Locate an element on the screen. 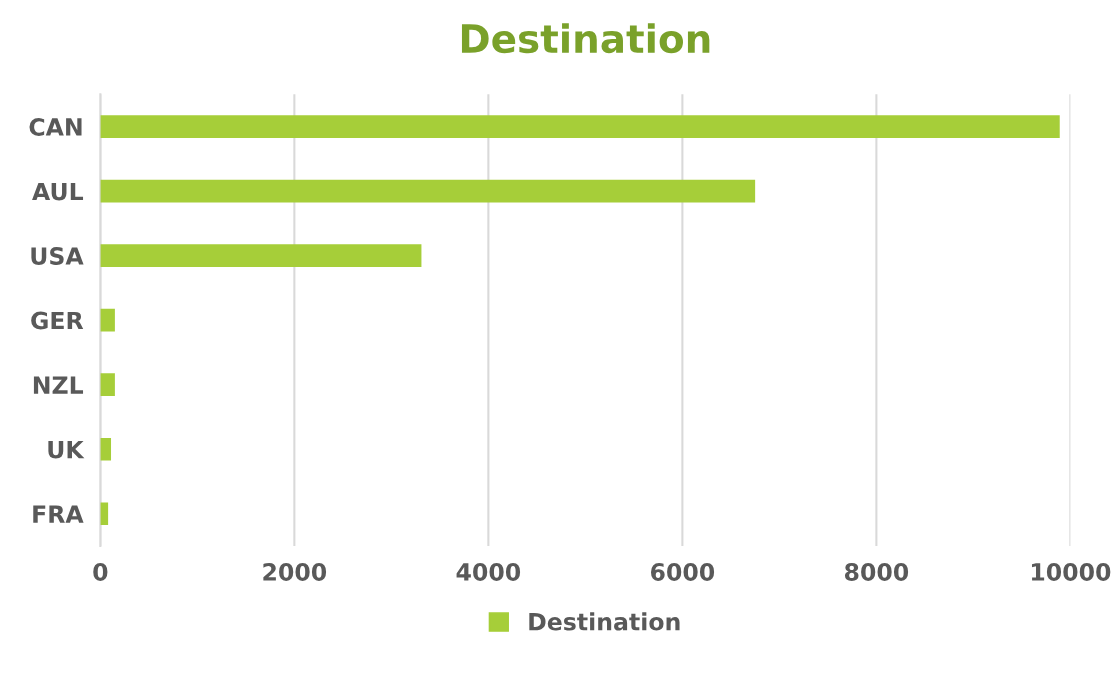 The image size is (1115, 674). y-tick-label: FRA is located at coordinates (58, 514).